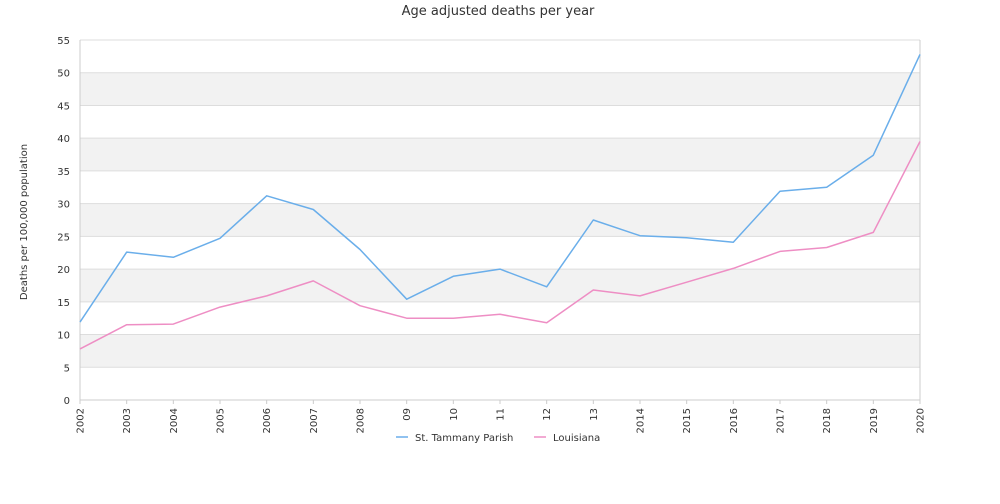 The width and height of the screenshot is (1000, 504). Describe the element at coordinates (63, 270) in the screenshot. I see `y-tick-label: 20` at that location.